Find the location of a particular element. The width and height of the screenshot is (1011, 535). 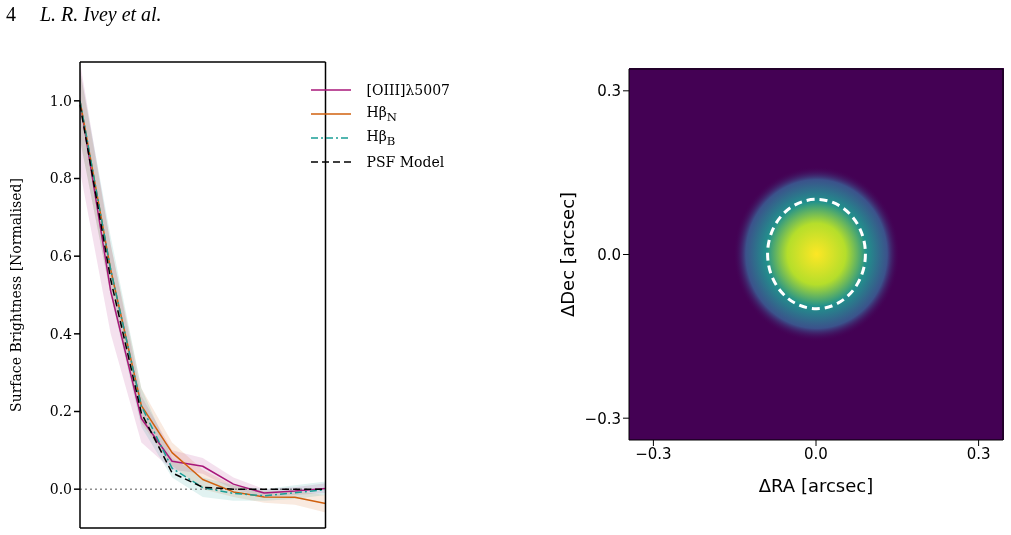

y-axis-title: Surface Brightness [Normalised] is located at coordinates (15, 295).